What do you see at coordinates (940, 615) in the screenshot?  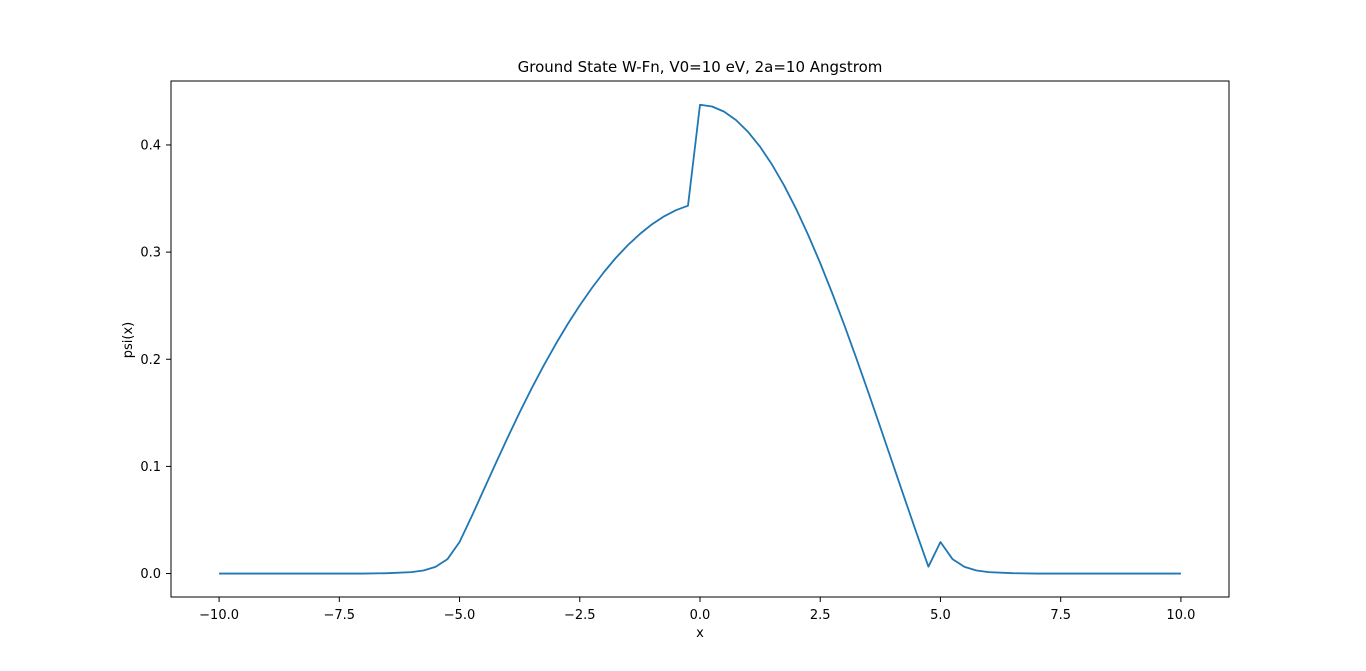 I see `x-tick-label: 5.0` at bounding box center [940, 615].